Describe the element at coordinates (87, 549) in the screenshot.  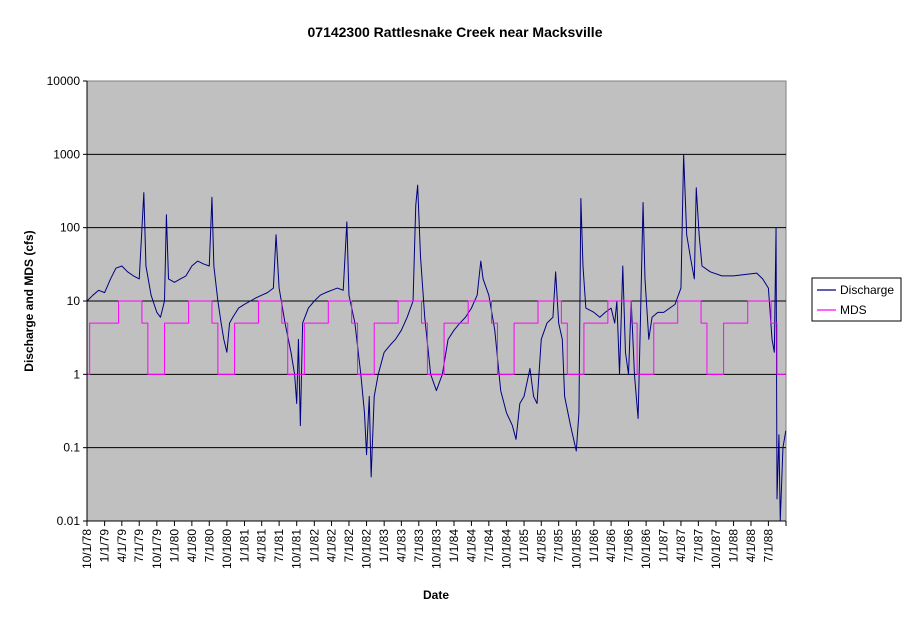
I see `x-tick-label: 10/1/78` at that location.